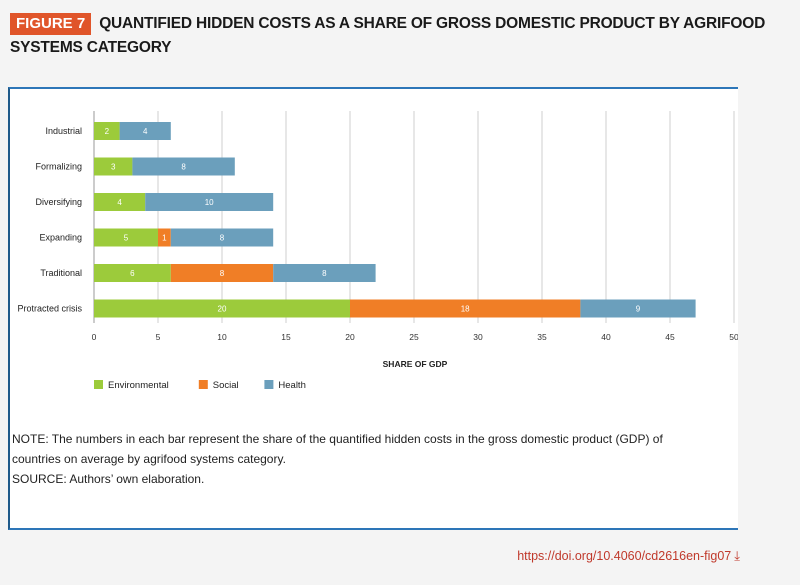  Describe the element at coordinates (203, 384) in the screenshot. I see `legend-swatch-social` at that location.